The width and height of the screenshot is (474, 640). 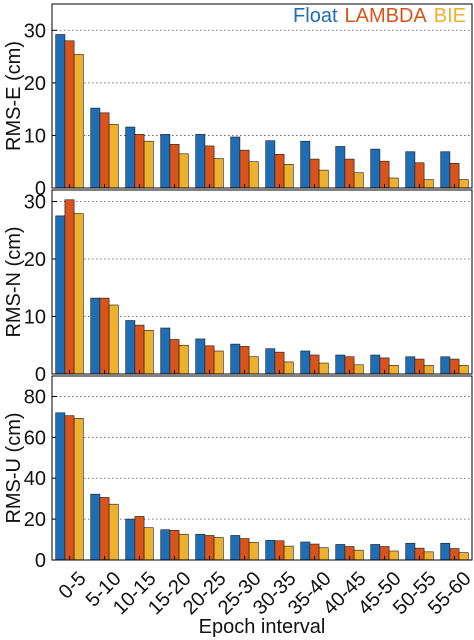 What do you see at coordinates (315, 16) in the screenshot?
I see `legend-item-float: Float` at bounding box center [315, 16].